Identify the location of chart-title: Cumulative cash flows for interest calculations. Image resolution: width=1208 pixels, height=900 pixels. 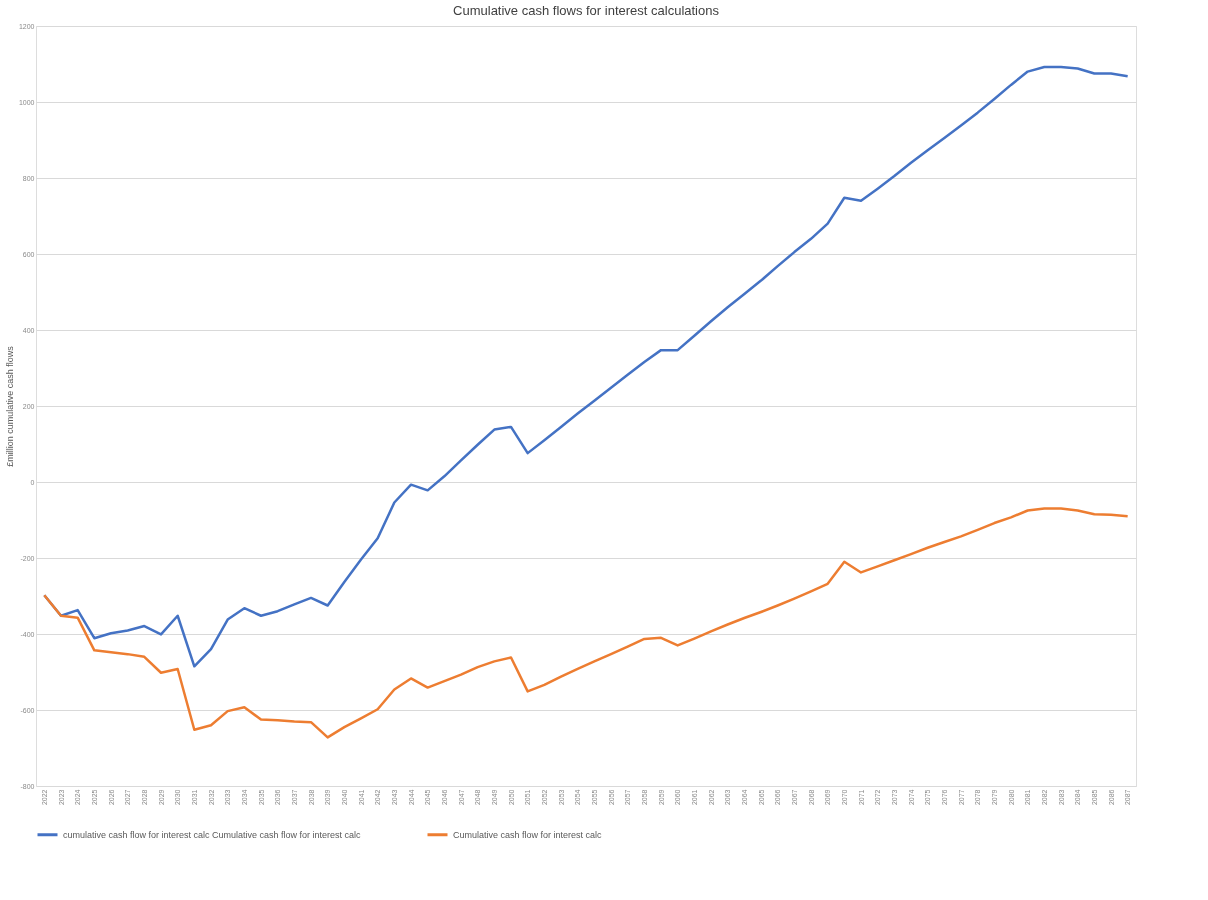
(586, 10).